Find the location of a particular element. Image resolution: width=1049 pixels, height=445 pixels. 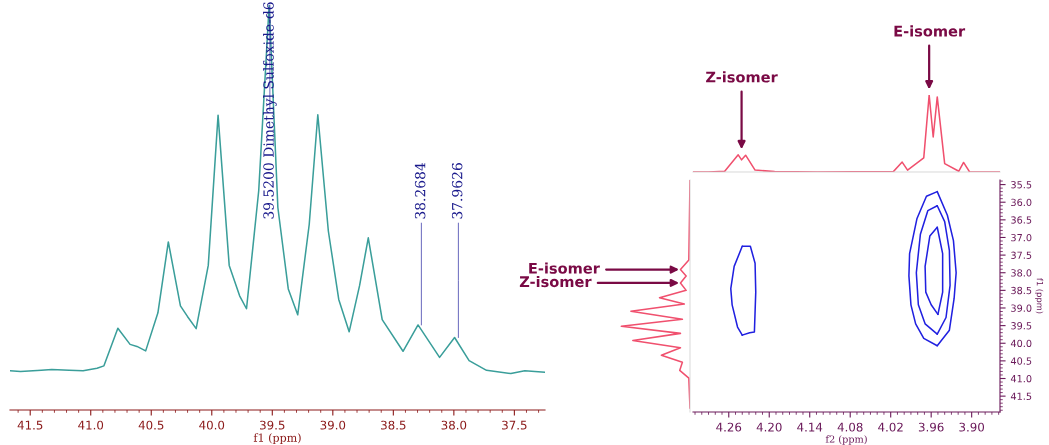

y-tick-label: 38.5 is located at coordinates (1021, 290).